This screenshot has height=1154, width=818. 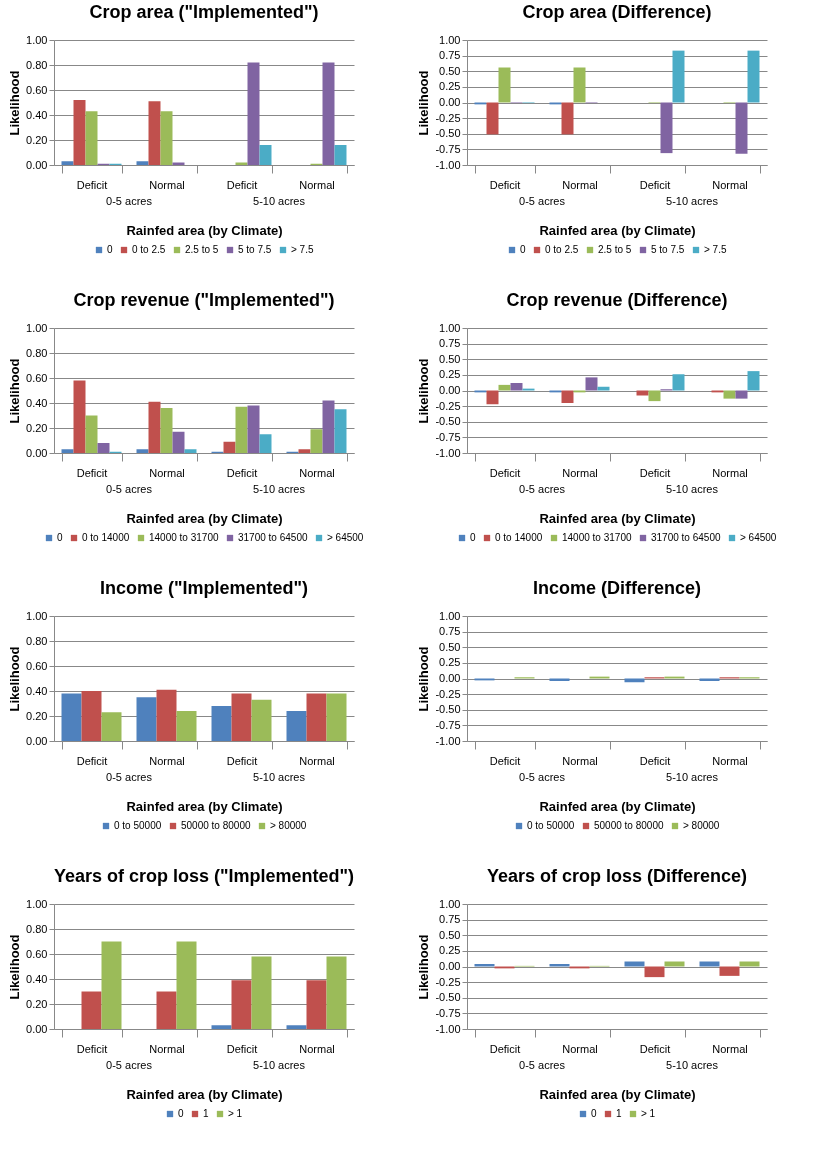 What do you see at coordinates (448, 709) in the screenshot?
I see `y-tick-label: -0.50` at bounding box center [448, 709].